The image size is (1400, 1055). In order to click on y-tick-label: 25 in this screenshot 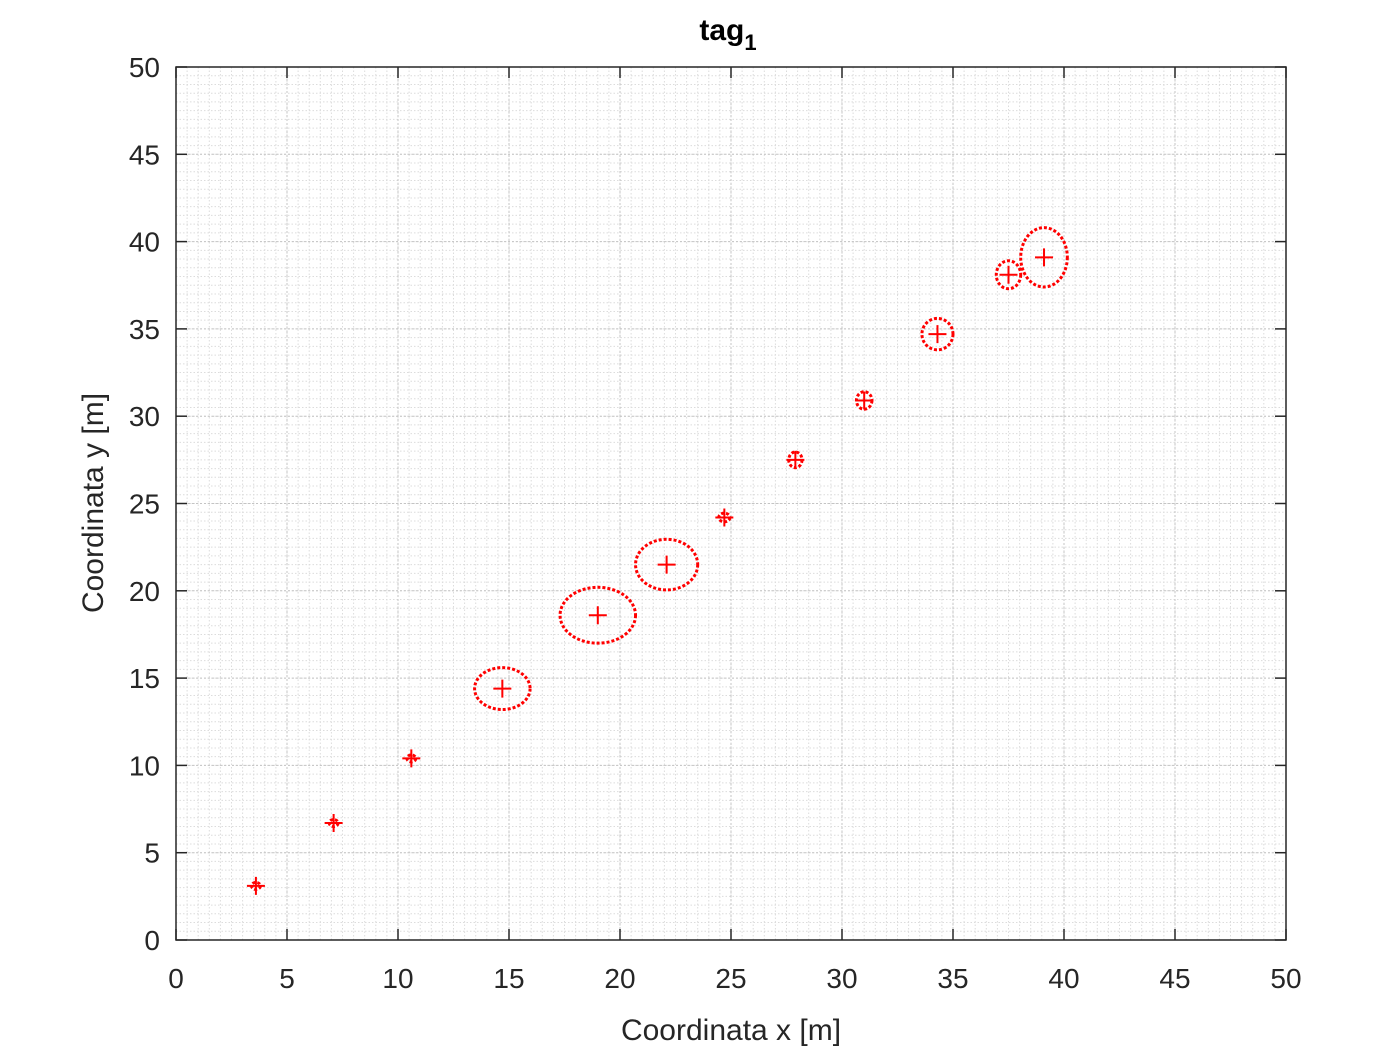, I will do `click(144, 504)`.